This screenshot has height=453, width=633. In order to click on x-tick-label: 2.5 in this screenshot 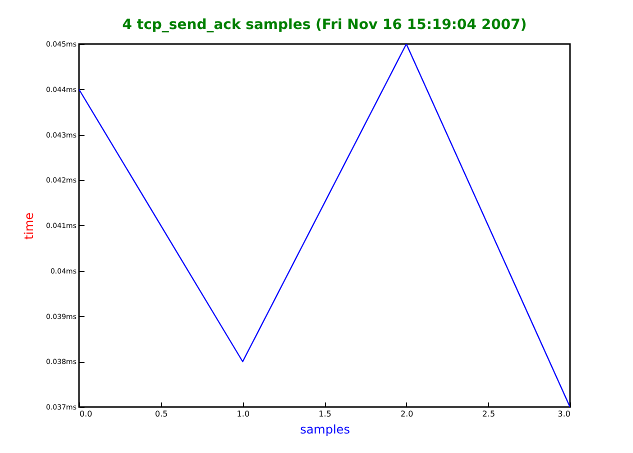, I will do `click(489, 414)`.